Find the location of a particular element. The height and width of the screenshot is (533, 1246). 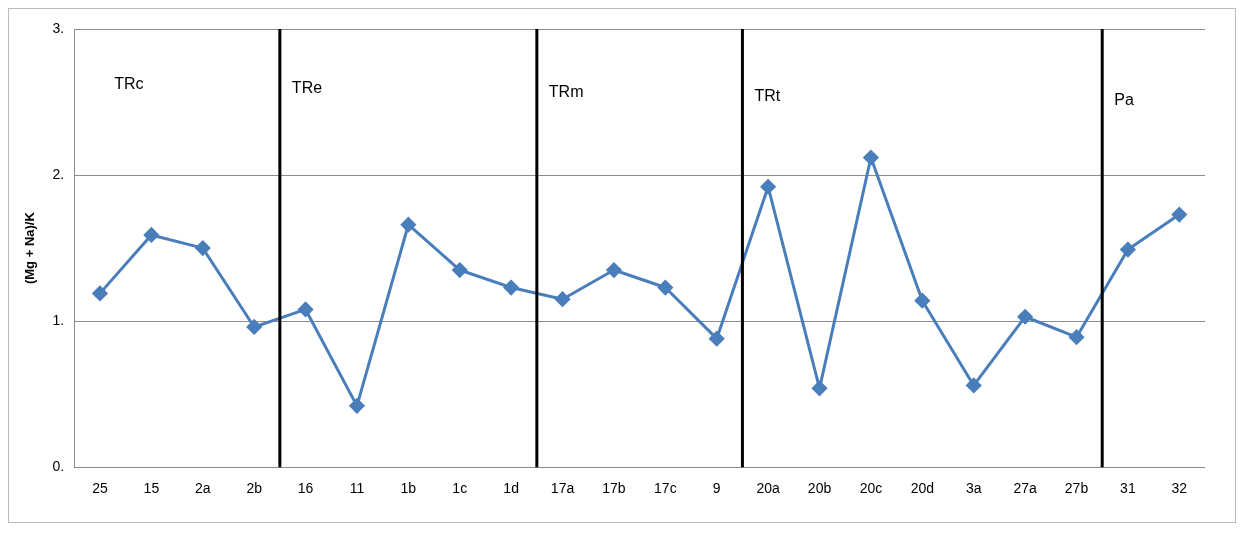

x-tick-label: 11 is located at coordinates (357, 488).